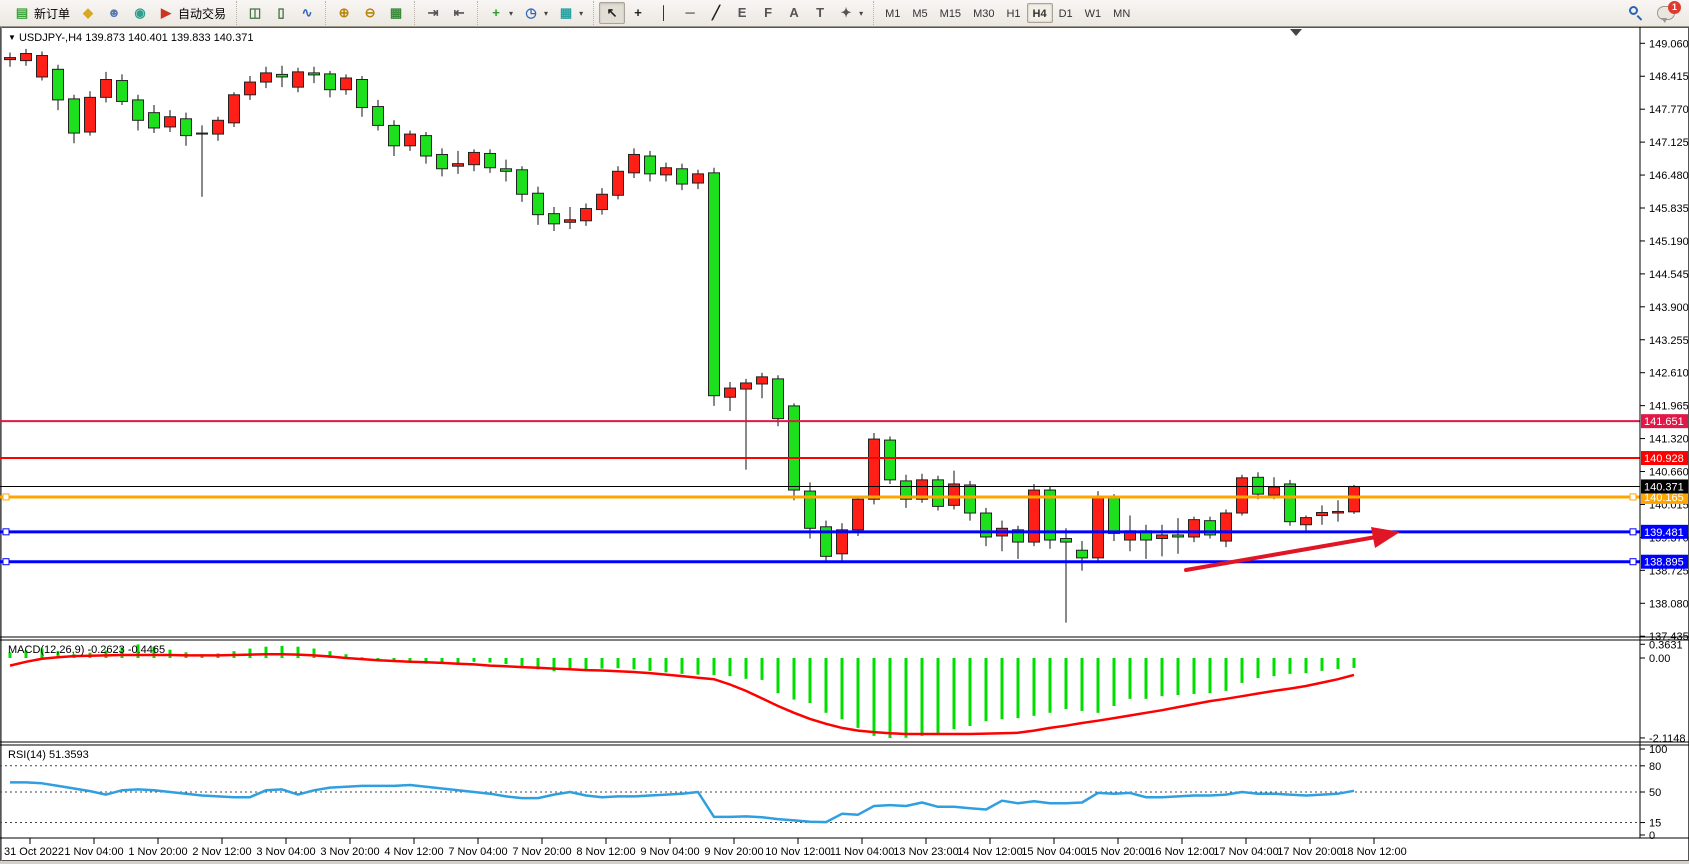 The image size is (1689, 864). I want to click on support-line-1: 139.481, so click(844, 531).